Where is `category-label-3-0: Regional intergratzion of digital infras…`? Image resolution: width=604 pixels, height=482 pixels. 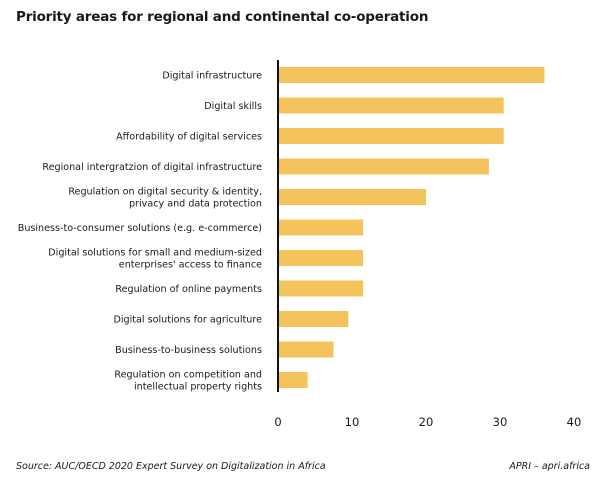 category-label-3-0: Regional intergratzion of digital infras… is located at coordinates (152, 167).